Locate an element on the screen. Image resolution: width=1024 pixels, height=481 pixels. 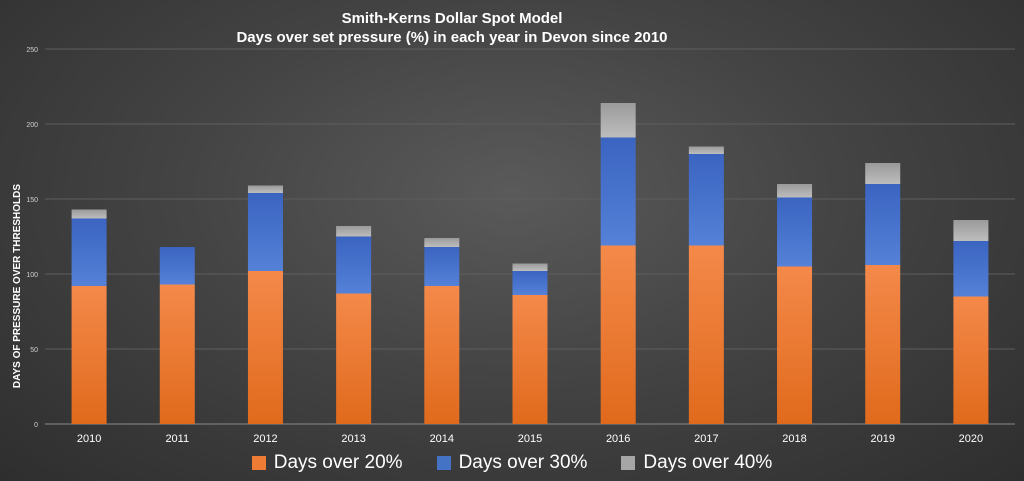
x-tick-label: 2019 is located at coordinates (882, 439).